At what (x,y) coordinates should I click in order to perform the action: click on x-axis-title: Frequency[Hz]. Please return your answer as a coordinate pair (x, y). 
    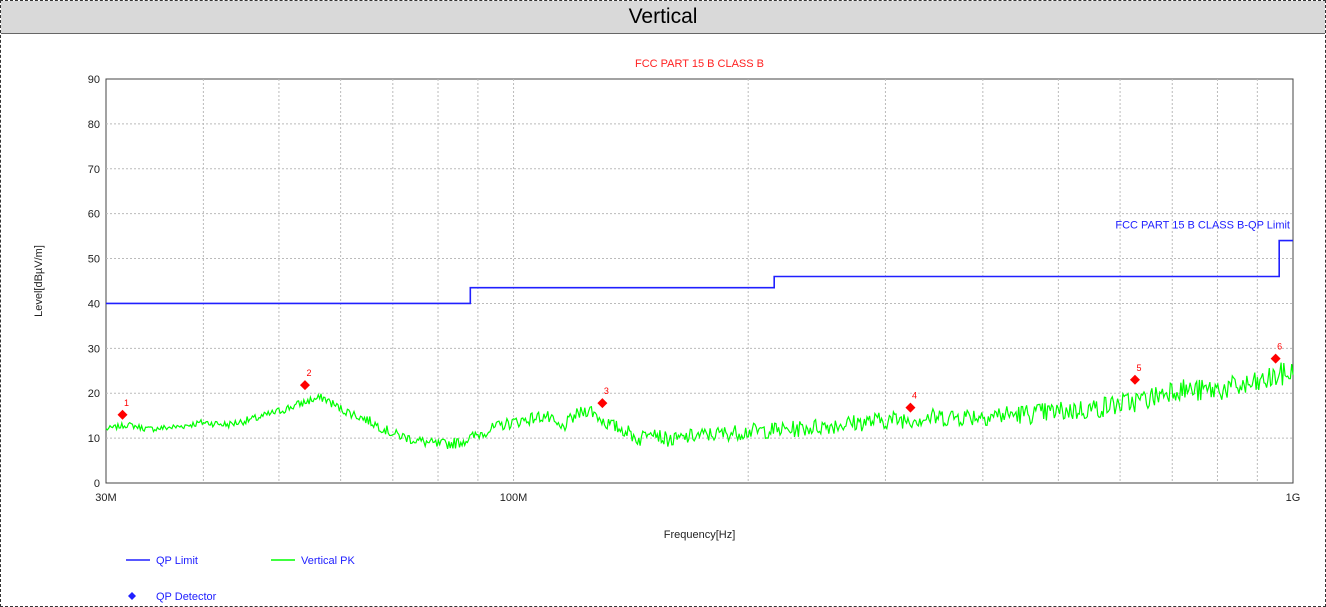
    Looking at the image, I should click on (700, 535).